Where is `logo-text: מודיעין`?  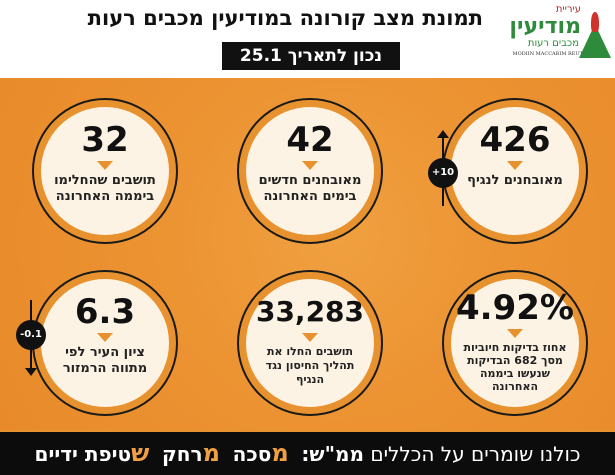 logo-text: מודיעין is located at coordinates (545, 26).